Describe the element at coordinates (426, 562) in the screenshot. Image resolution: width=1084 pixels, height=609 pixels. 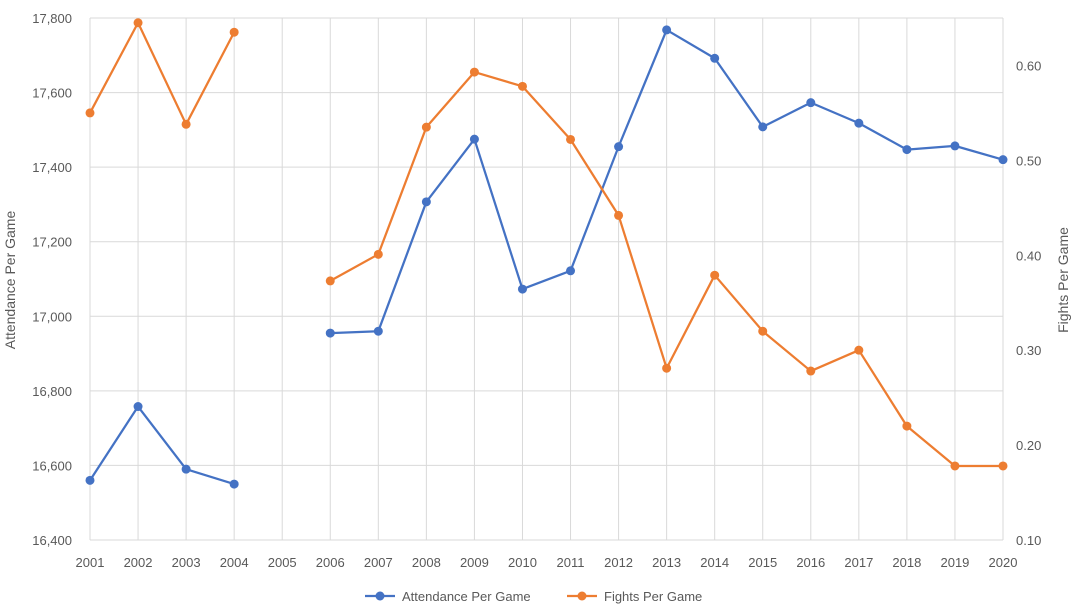
I see `x-tick-label: 2008` at that location.